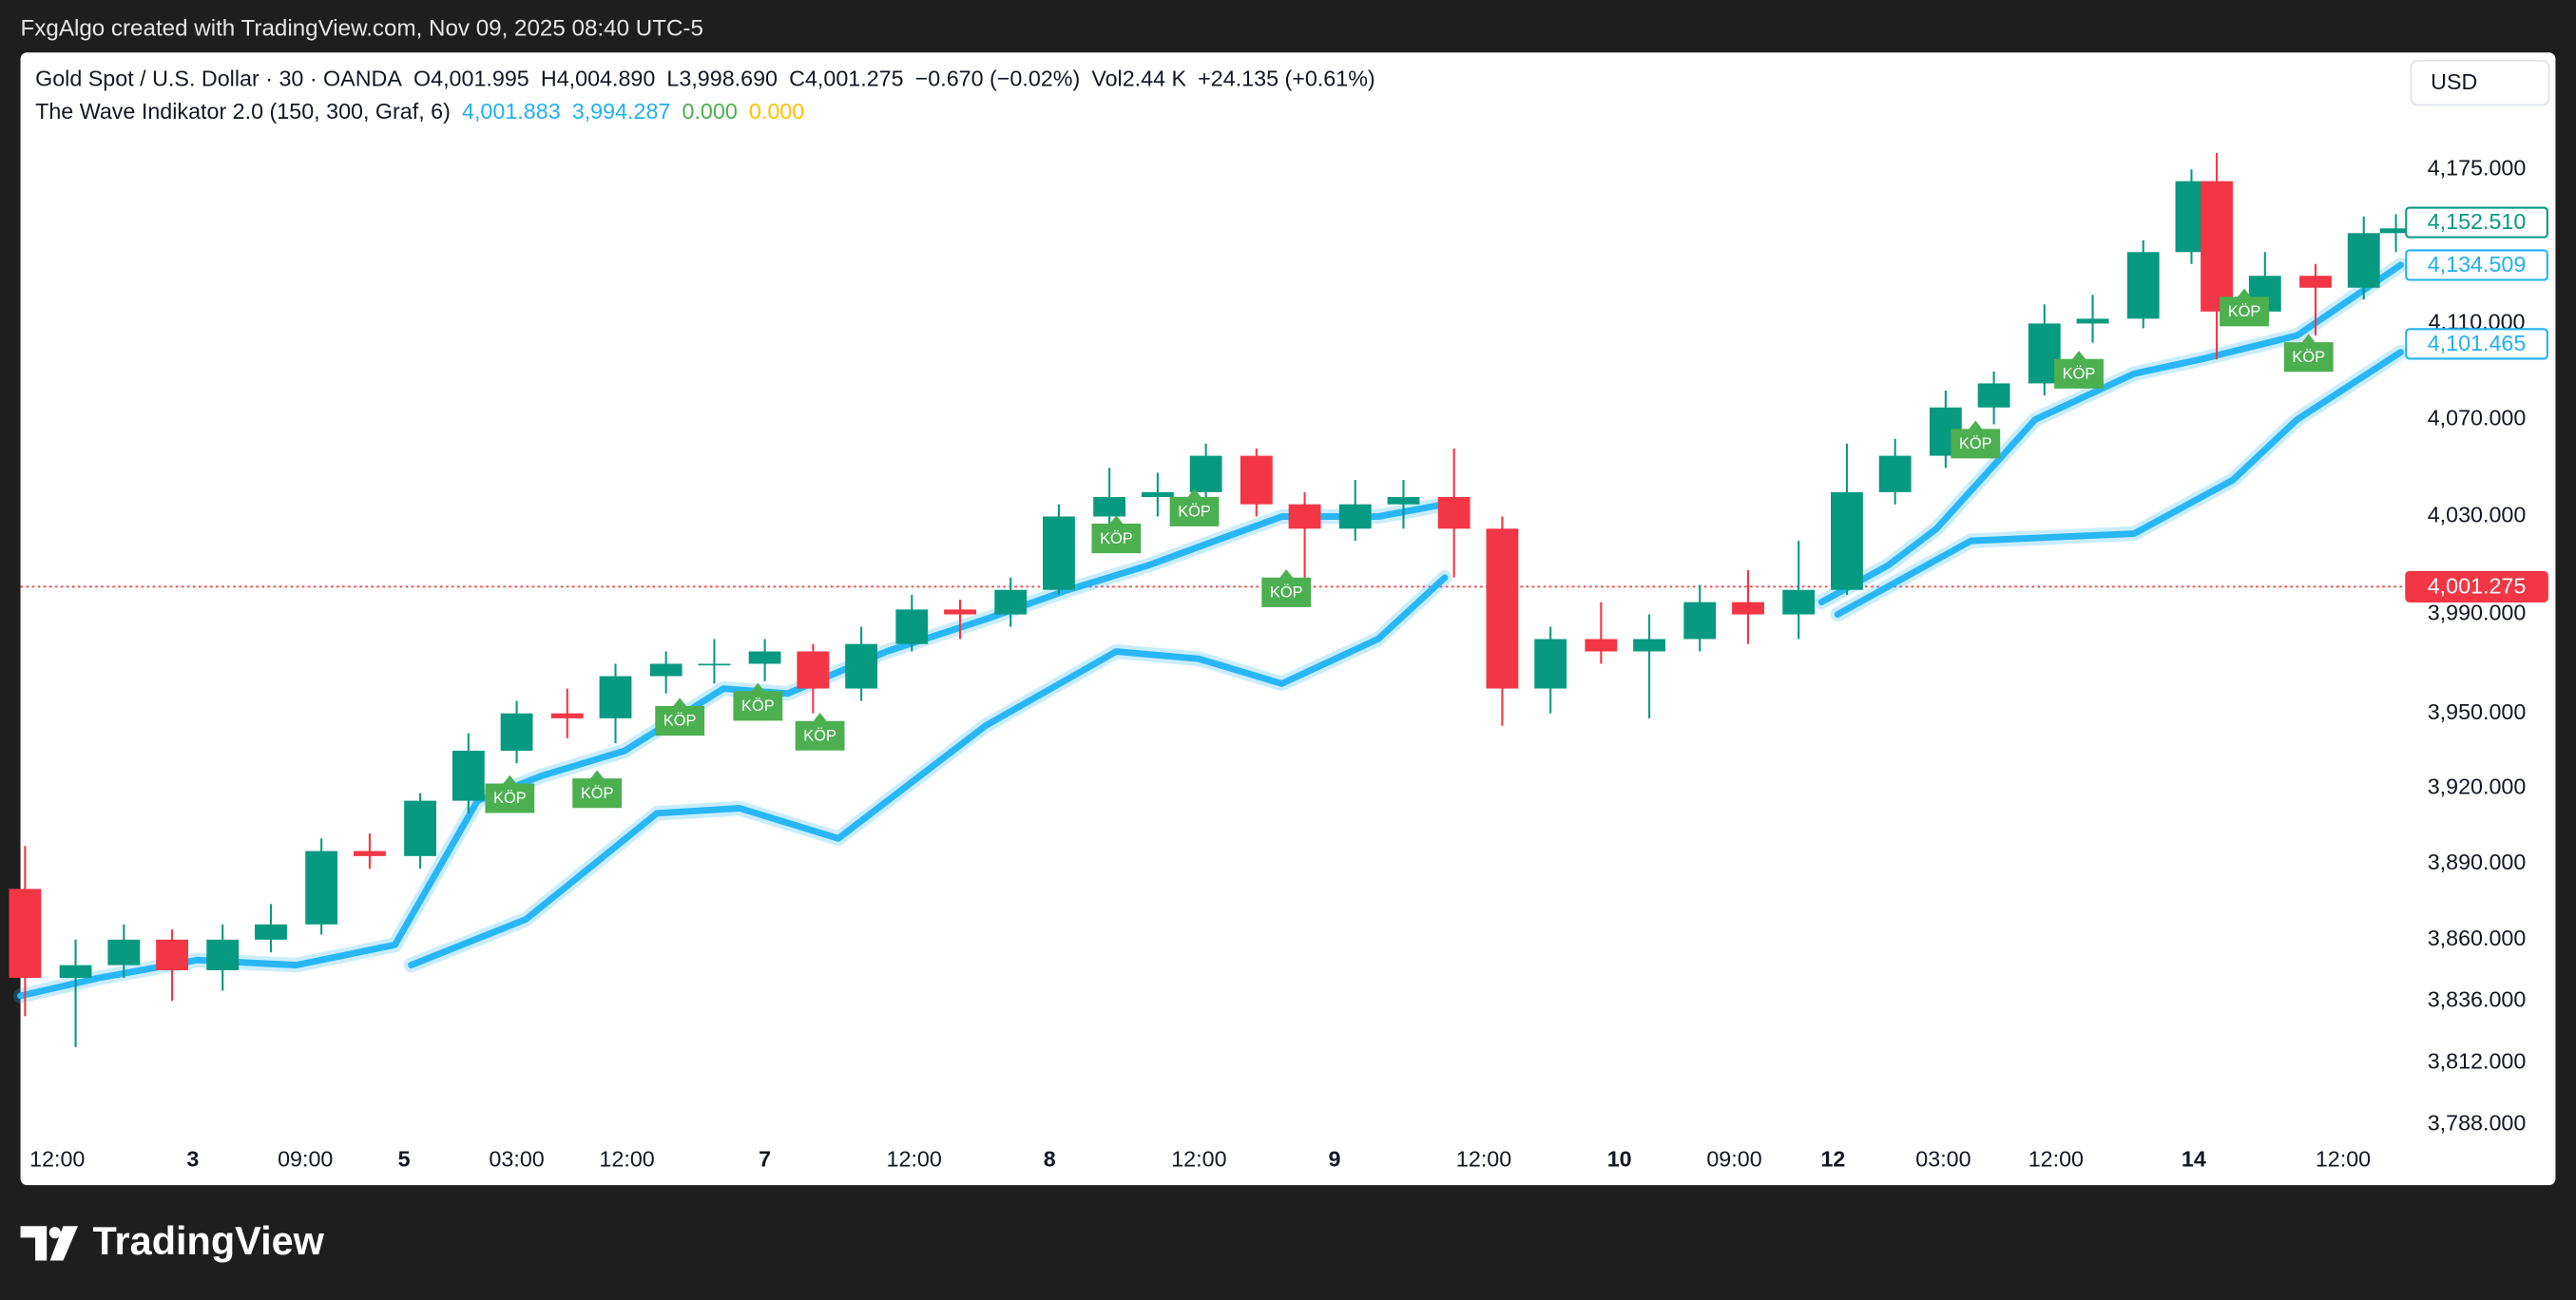  I want to click on x-tick-label: 3, so click(192, 1158).